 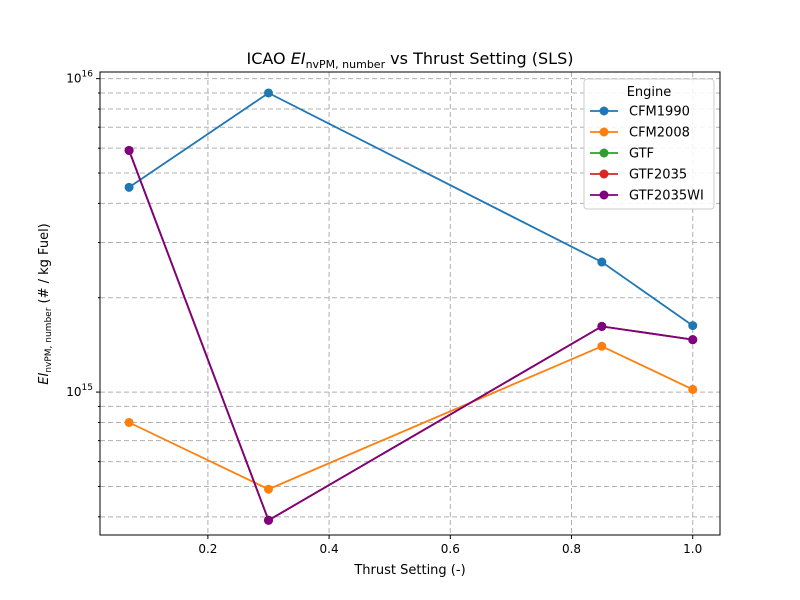 I want to click on y-tick-label: 1015, so click(x=79, y=391).